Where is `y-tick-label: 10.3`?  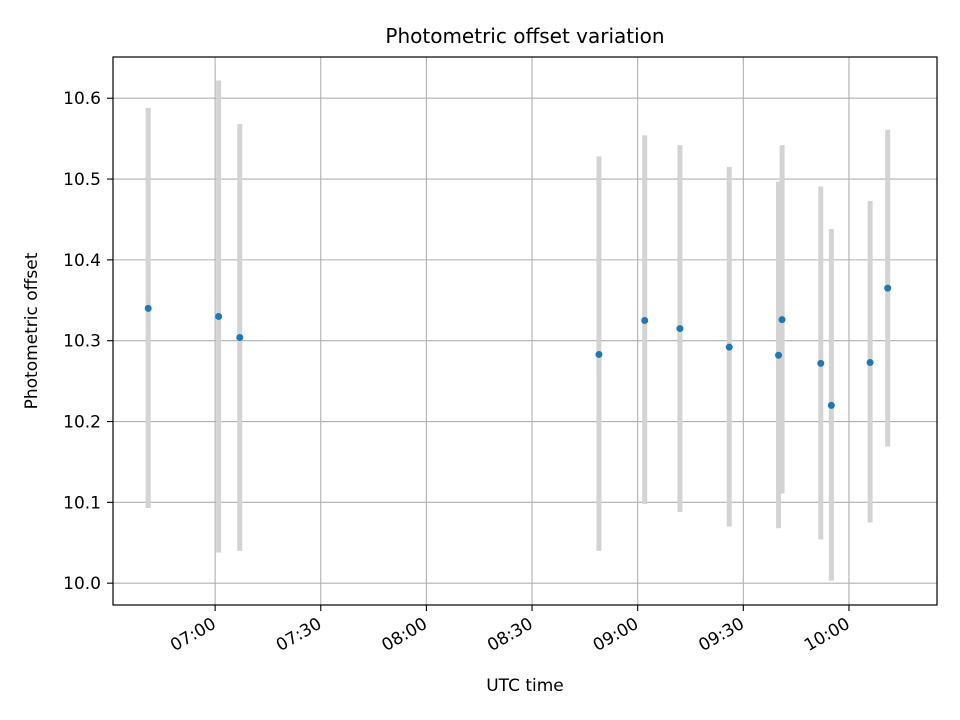 y-tick-label: 10.3 is located at coordinates (82, 342).